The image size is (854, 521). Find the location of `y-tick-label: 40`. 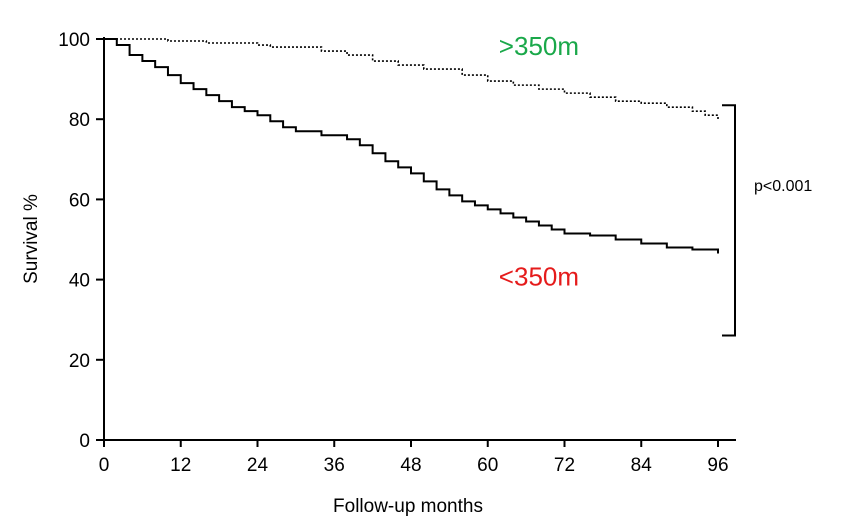

y-tick-label: 40 is located at coordinates (79, 281).